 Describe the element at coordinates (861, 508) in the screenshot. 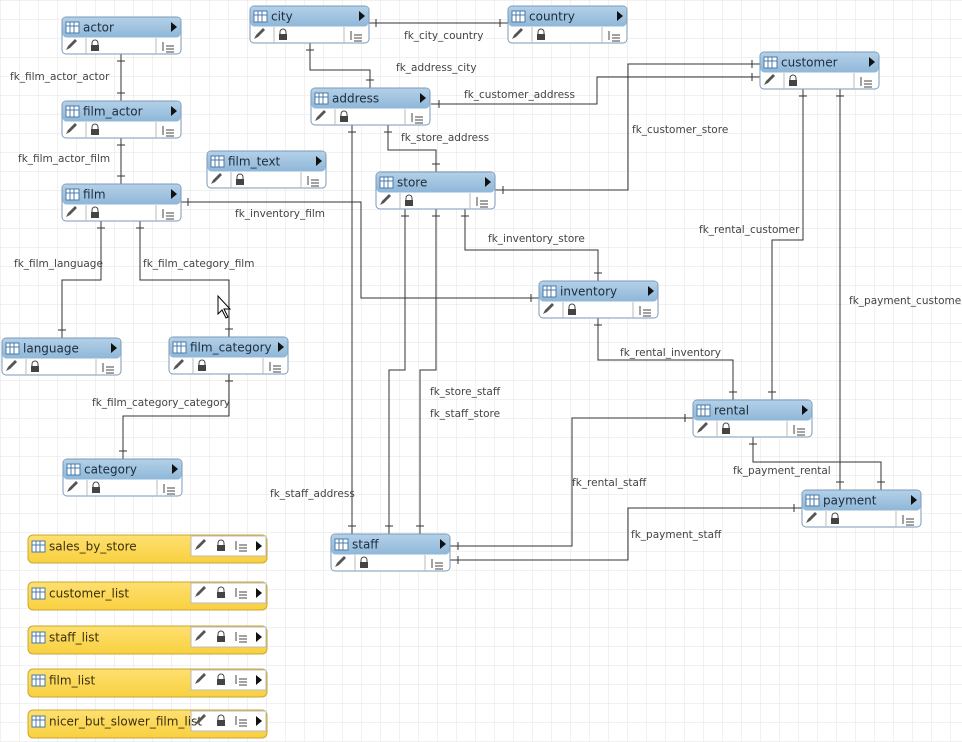

I see `table-box: payment` at that location.